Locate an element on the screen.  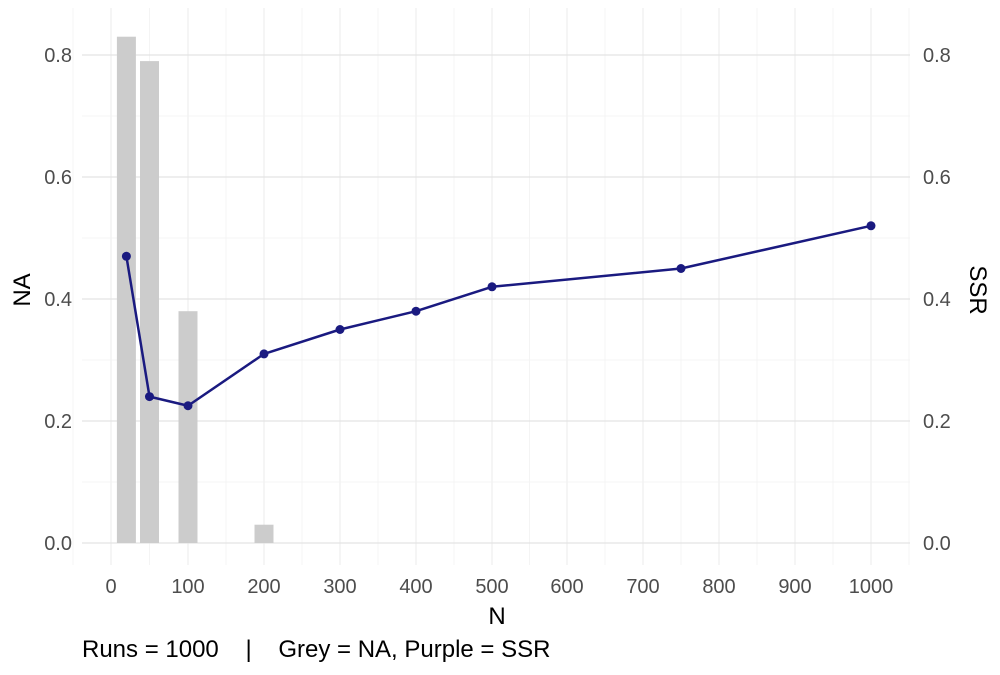
x-axis-title: N is located at coordinates (496, 616).